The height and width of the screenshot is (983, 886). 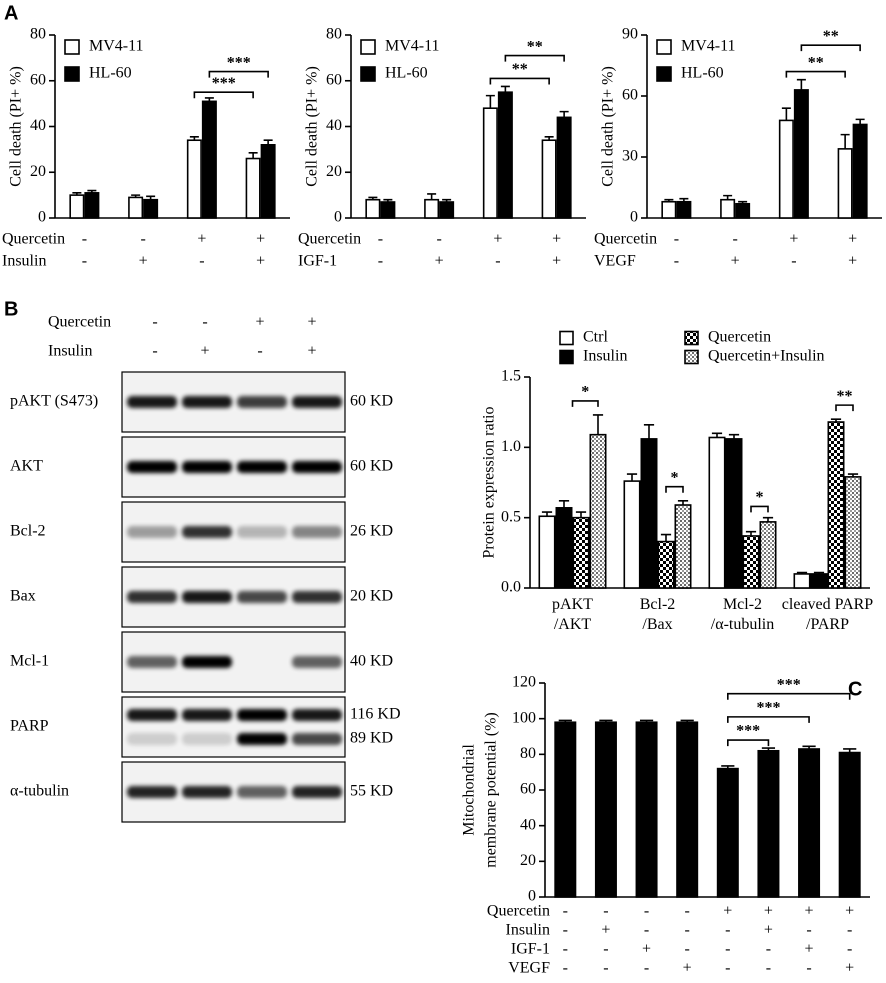 I want to click on y-tick-label: 100, so click(x=524, y=717).